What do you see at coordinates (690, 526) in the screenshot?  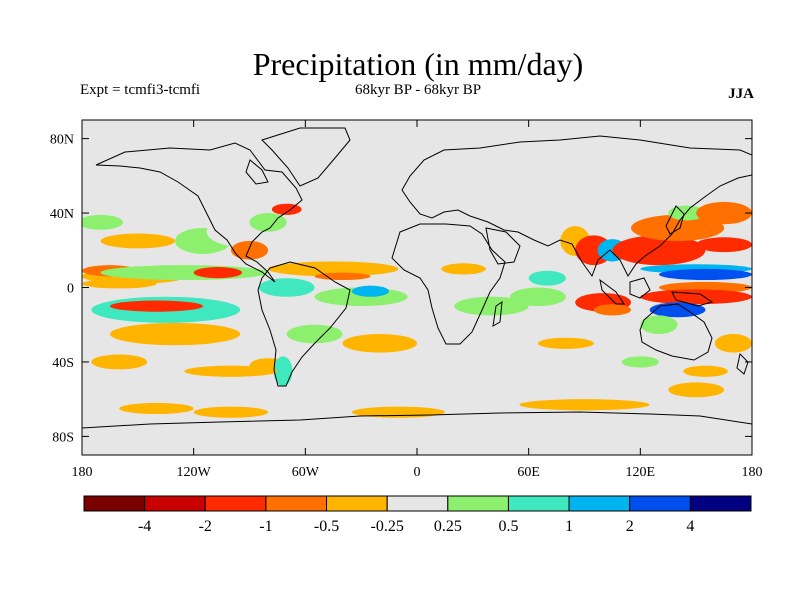 I see `colorbar-label: 4` at bounding box center [690, 526].